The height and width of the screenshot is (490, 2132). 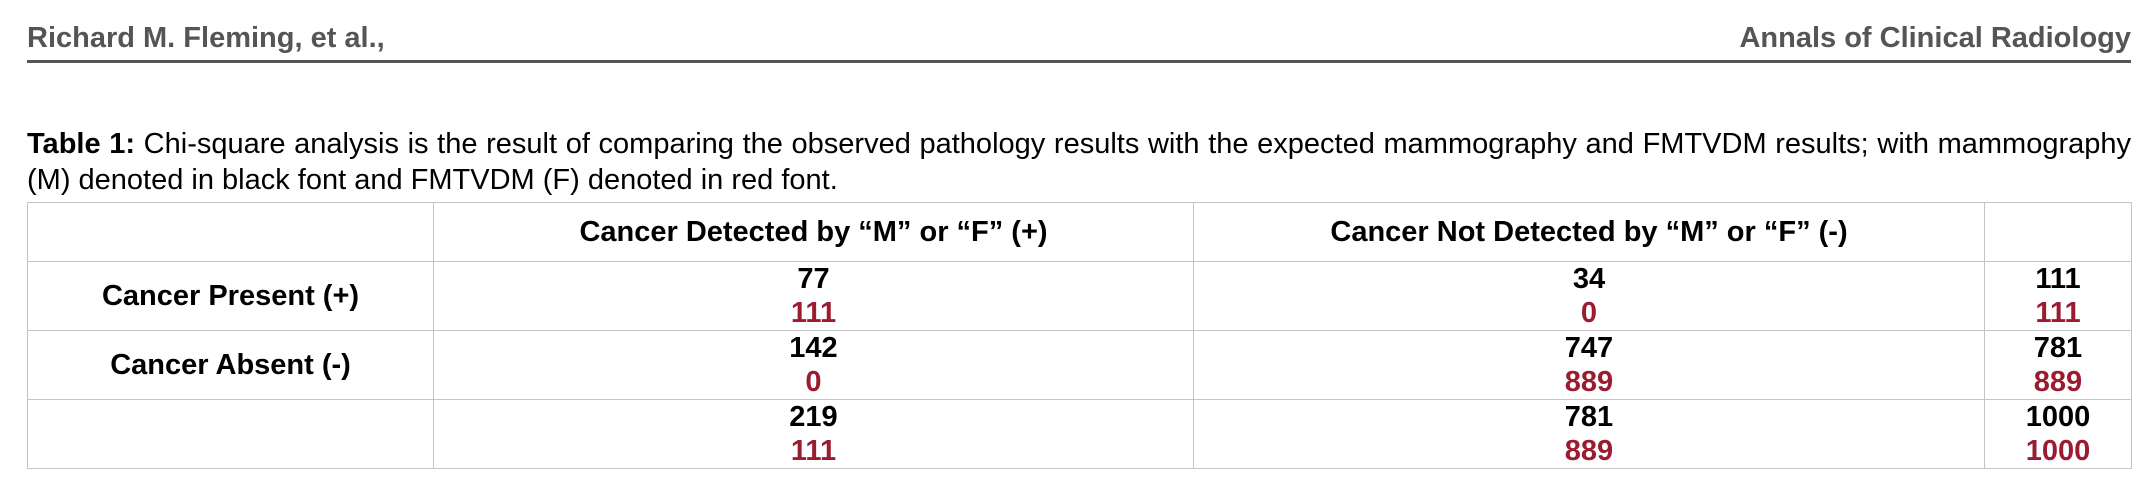 I want to click on mammography-value: 142, so click(x=813, y=348).